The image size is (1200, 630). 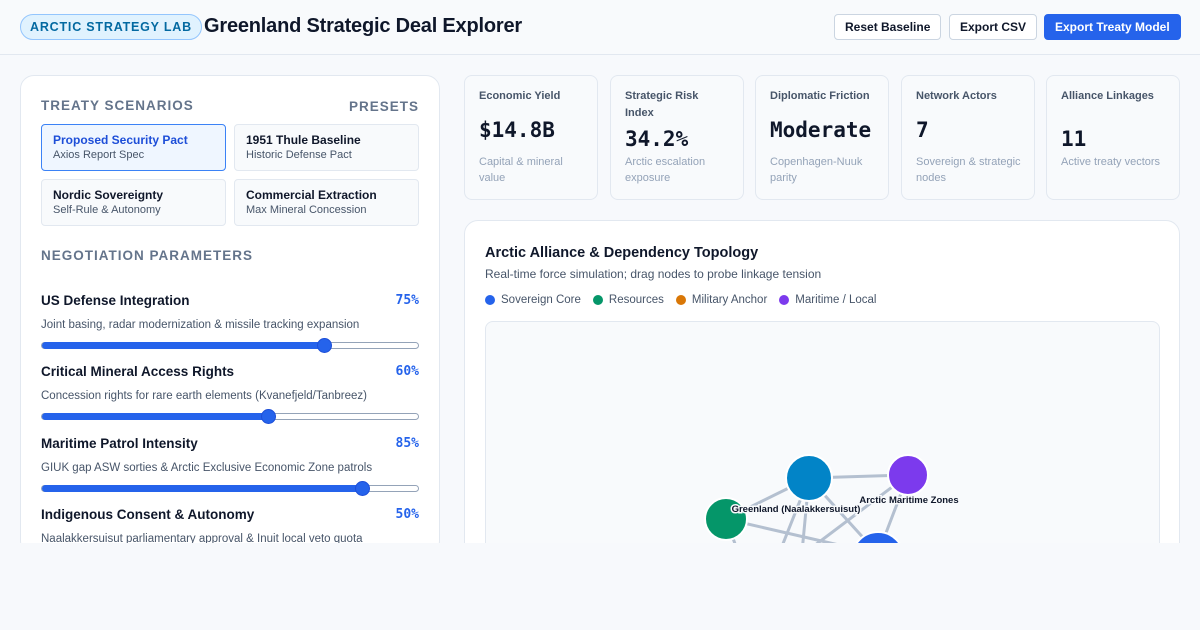 I want to click on treaty-scenarios-heading: TREATY SCENARIOS, so click(x=117, y=105).